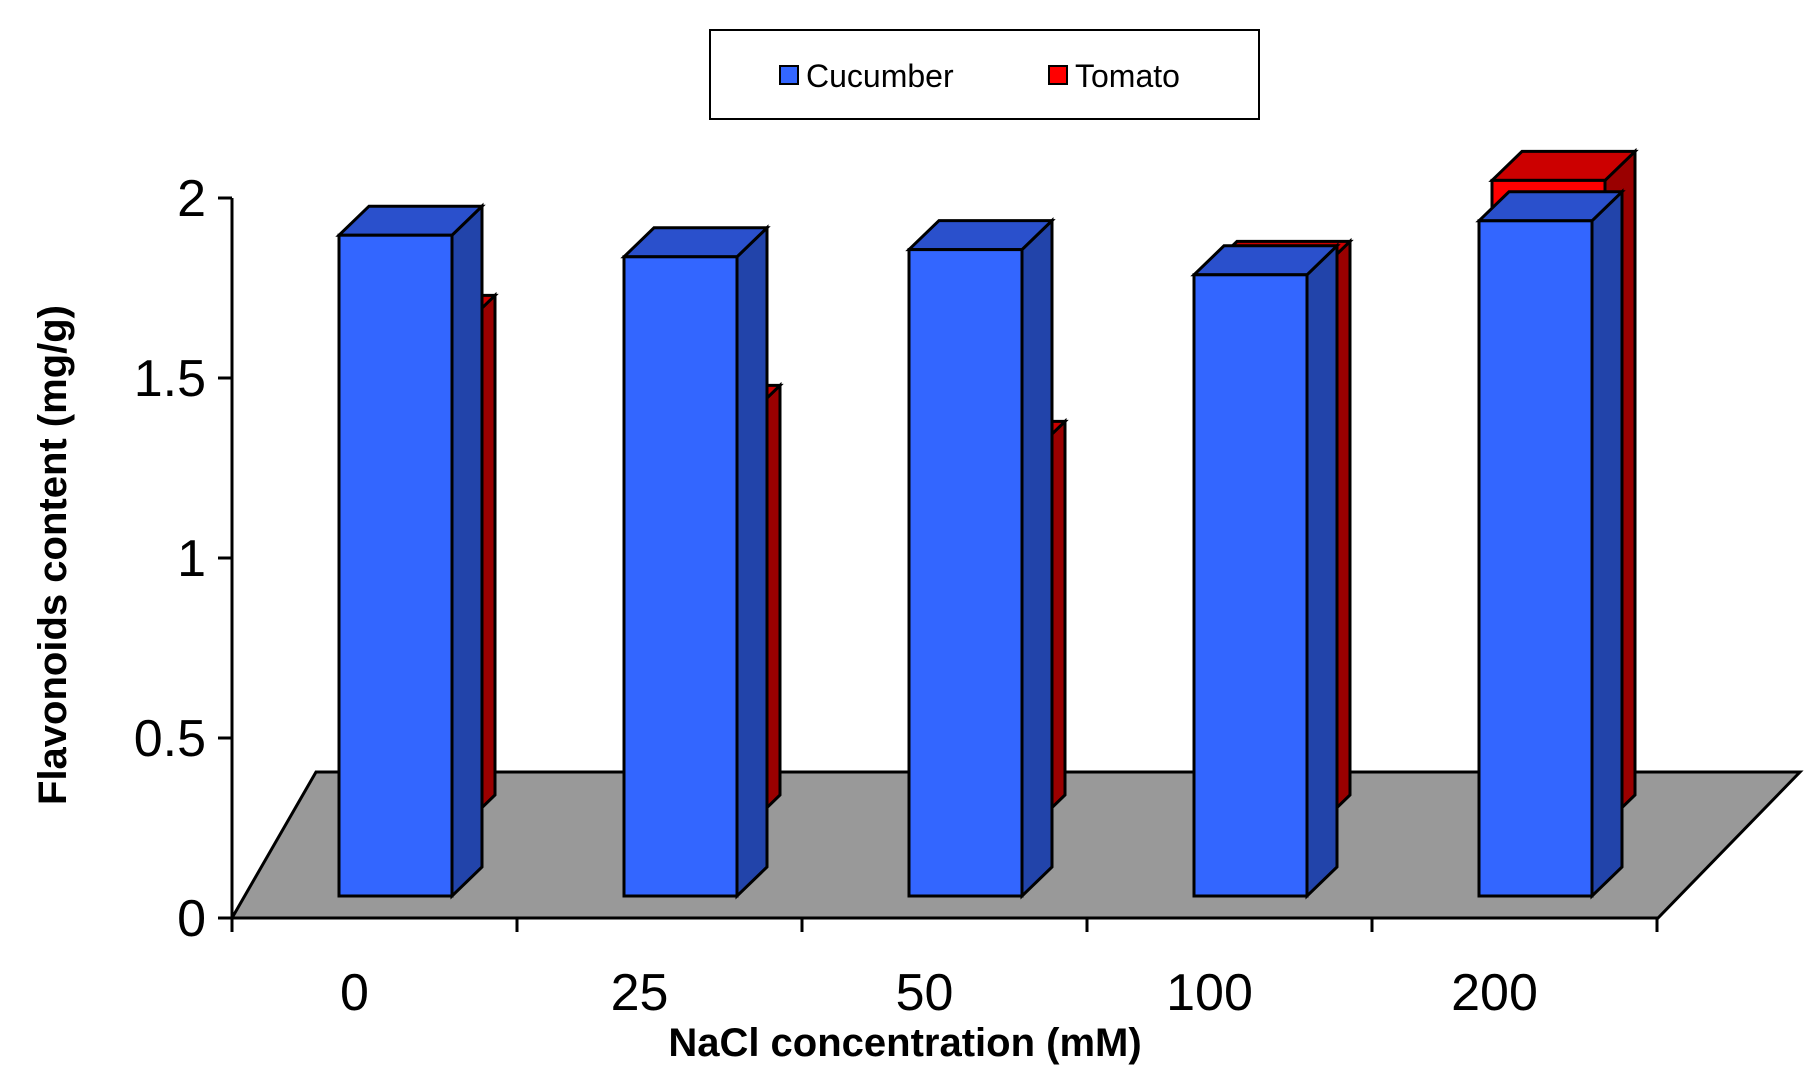  What do you see at coordinates (170, 739) in the screenshot?
I see `y-tick-label: 0.5` at bounding box center [170, 739].